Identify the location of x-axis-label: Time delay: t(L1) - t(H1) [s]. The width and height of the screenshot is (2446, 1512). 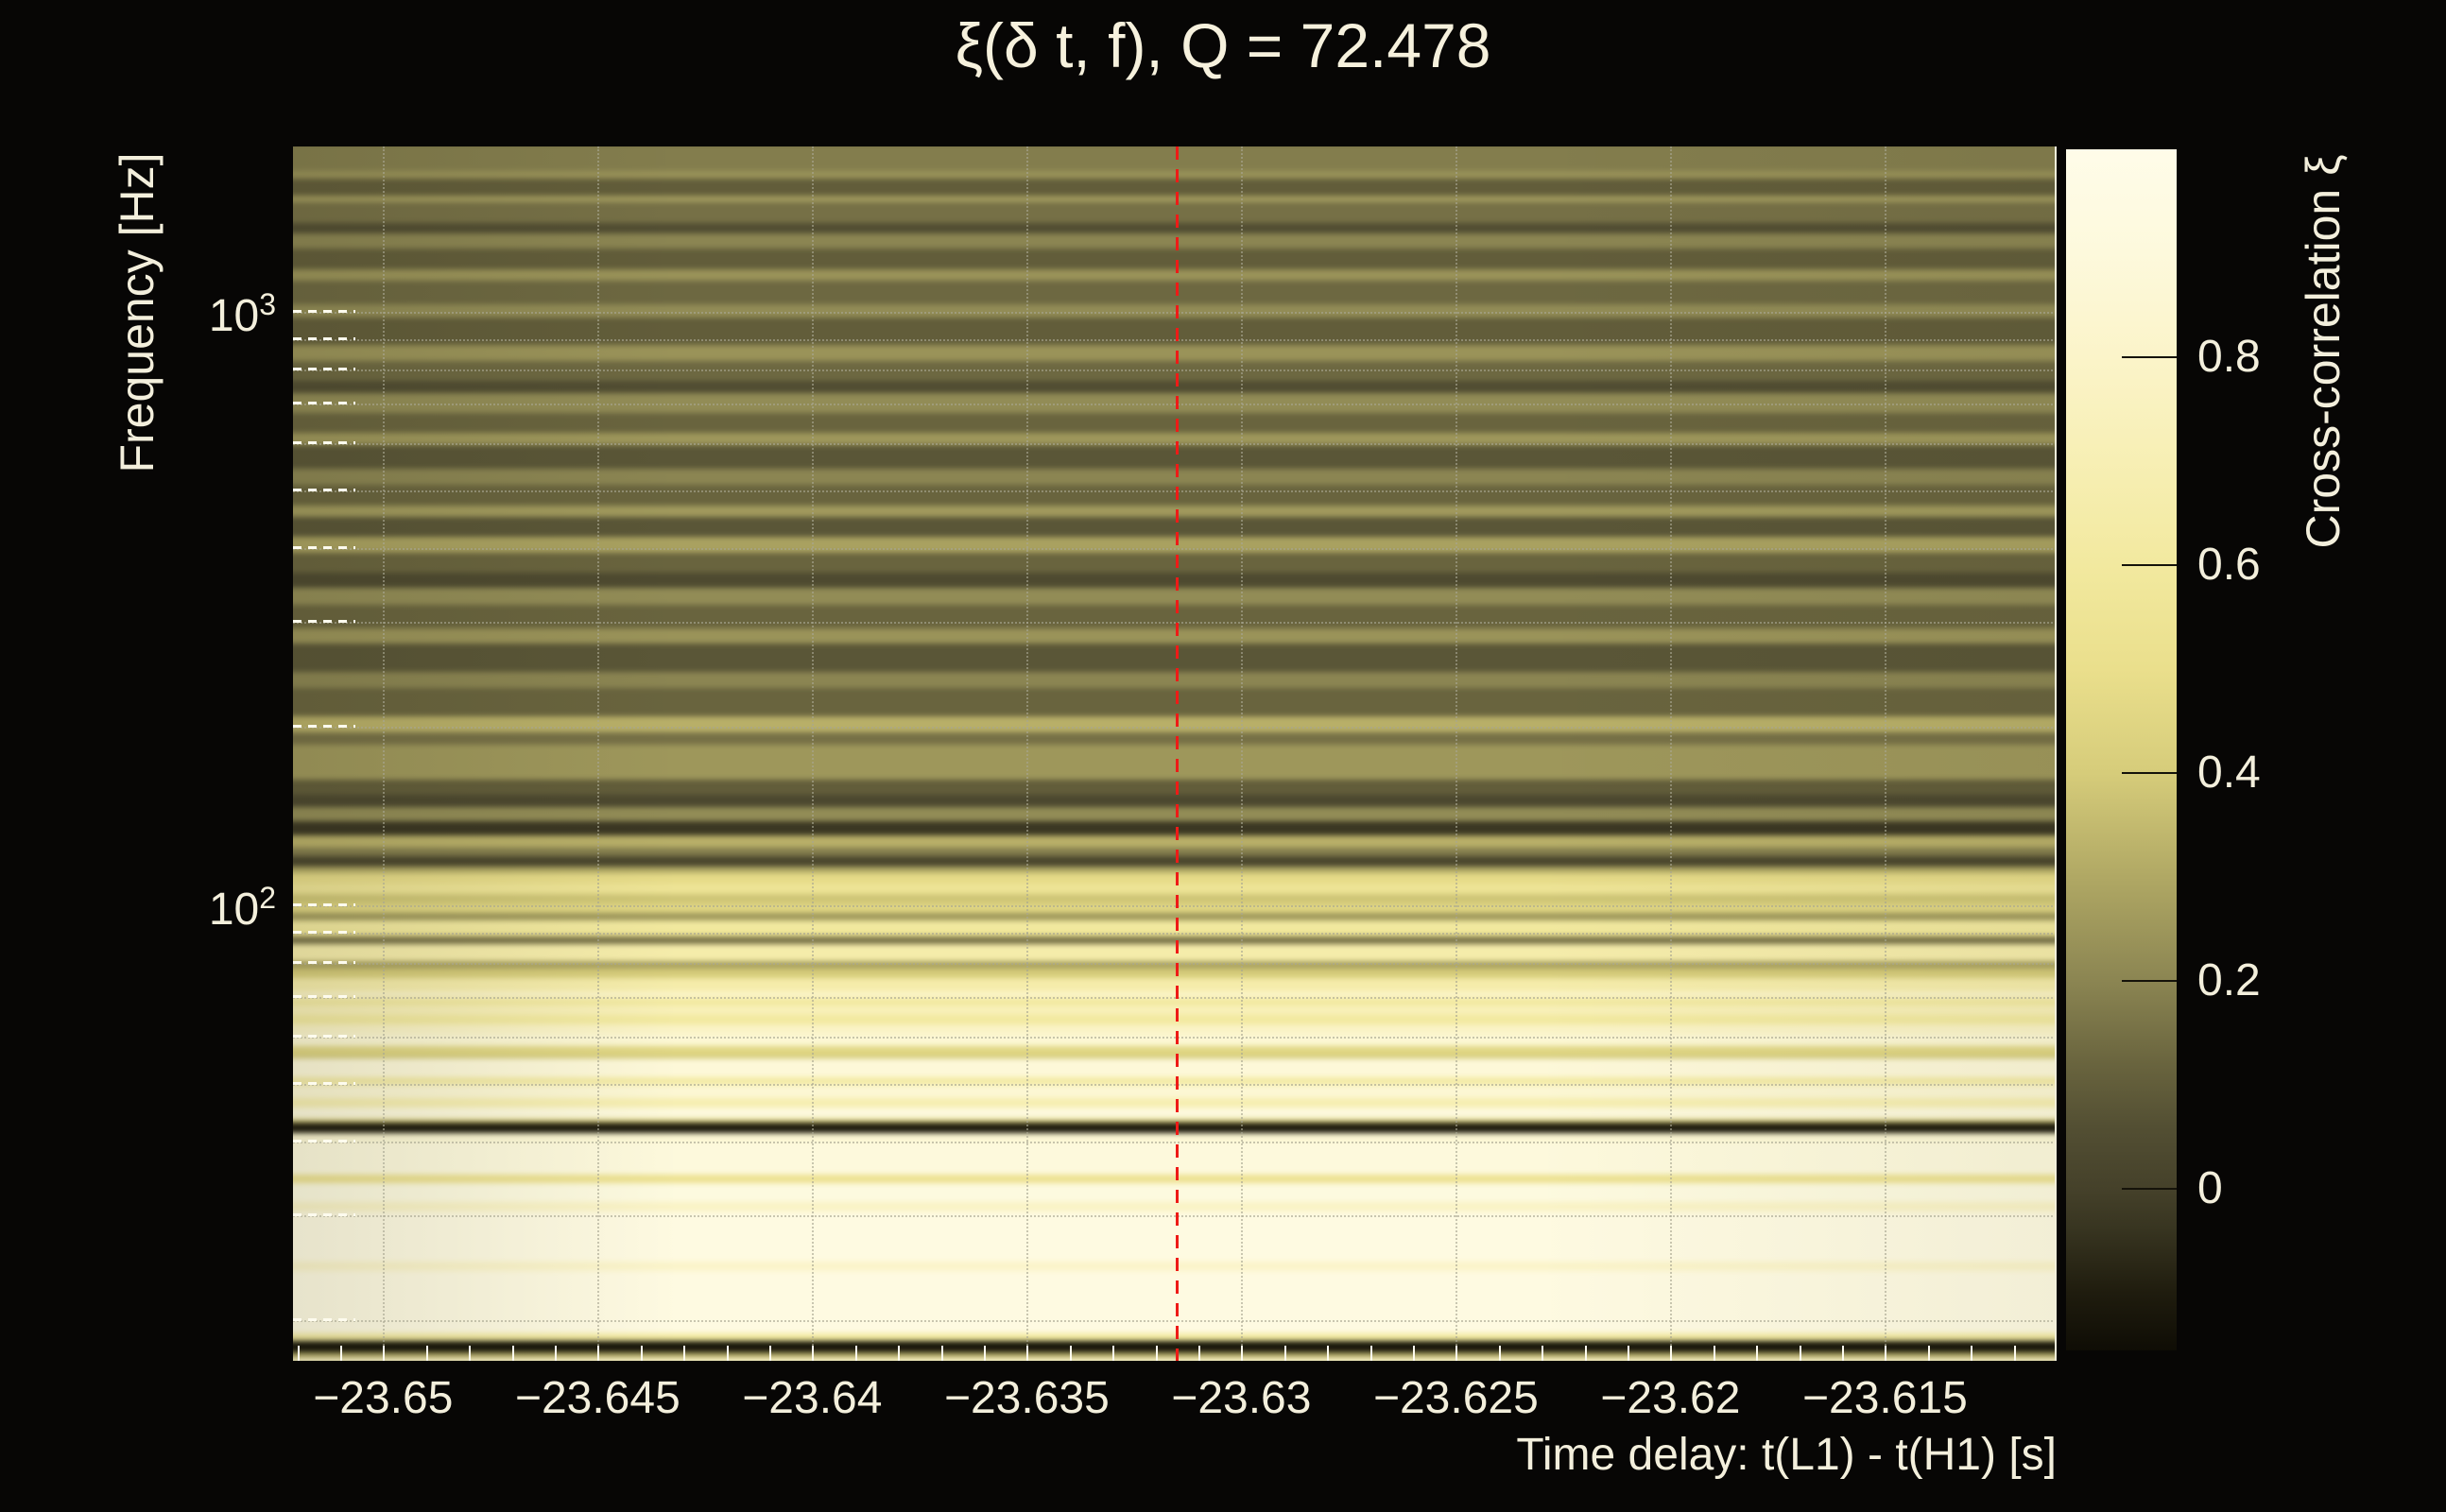
(1786, 1455).